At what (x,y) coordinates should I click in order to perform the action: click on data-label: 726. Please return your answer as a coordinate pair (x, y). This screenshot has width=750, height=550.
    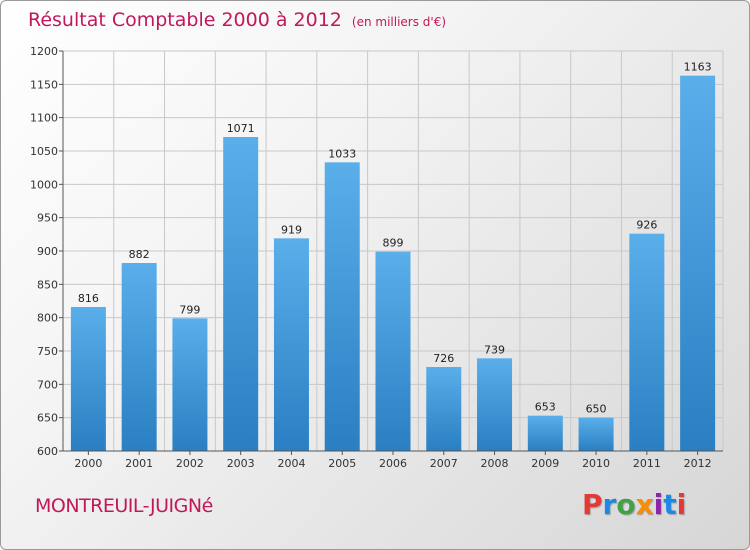
    Looking at the image, I should click on (443, 358).